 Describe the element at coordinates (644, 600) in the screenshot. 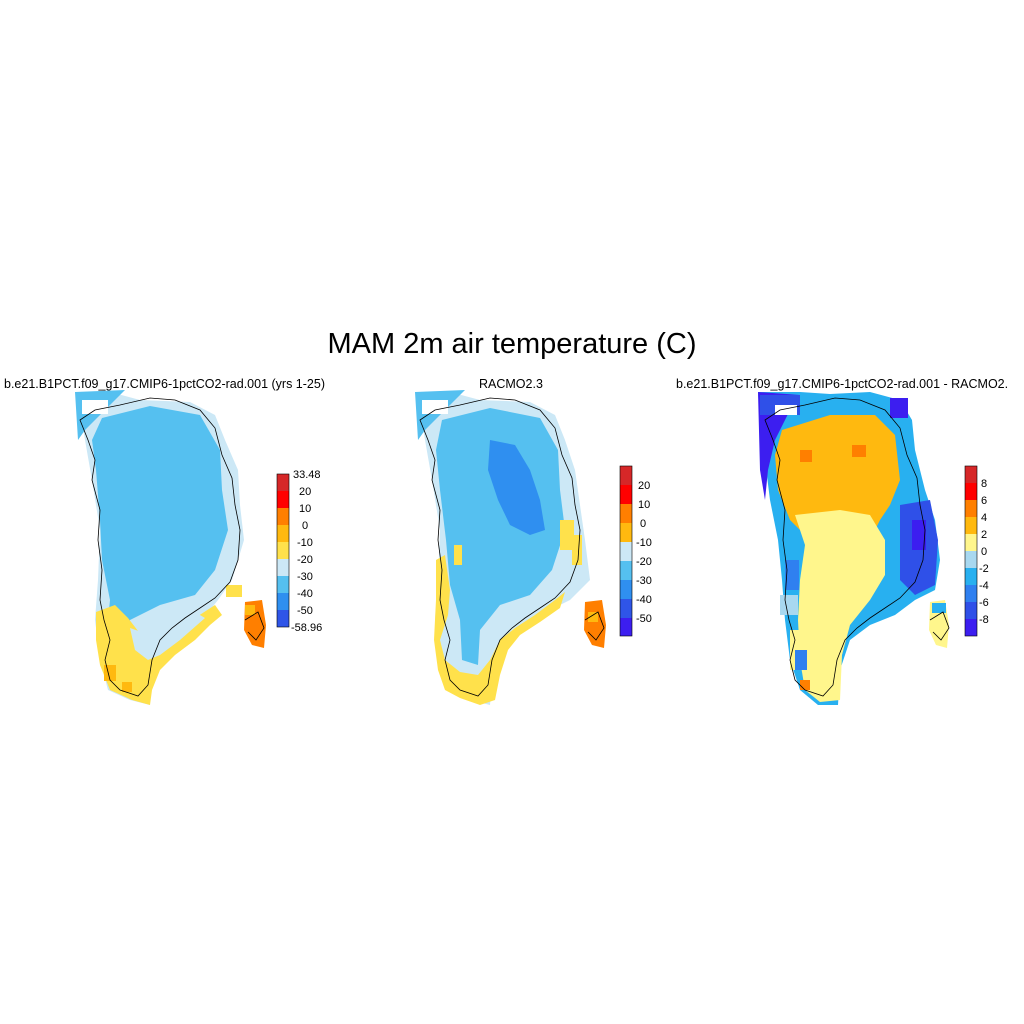

I see `cbar2-label-7: -40` at that location.